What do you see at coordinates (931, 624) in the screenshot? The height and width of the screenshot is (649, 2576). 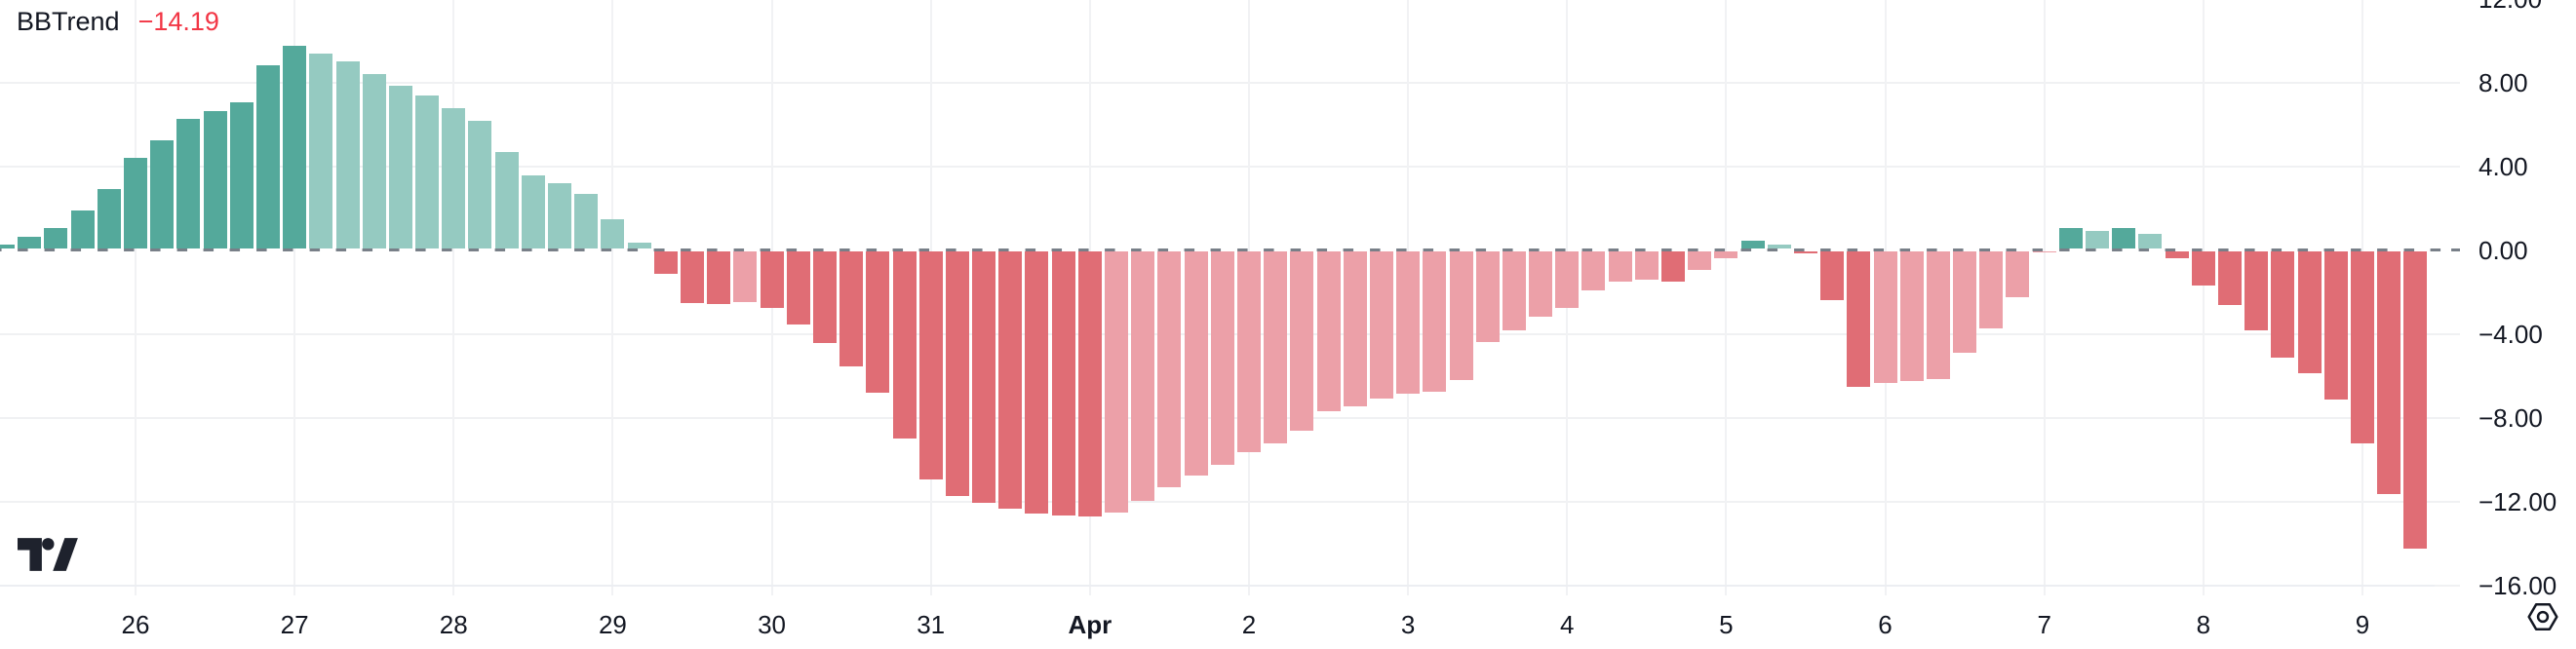 I see `time-axis-label: 31` at bounding box center [931, 624].